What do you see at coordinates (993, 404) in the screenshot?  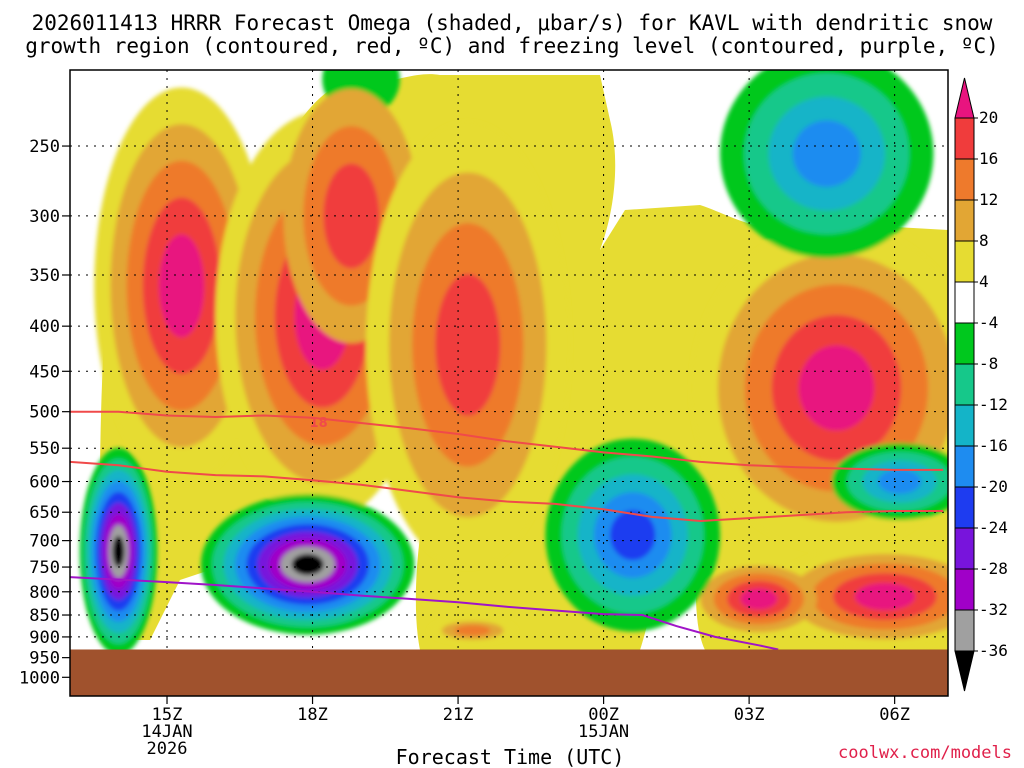 I see `colorbar-label--12: -12` at bounding box center [993, 404].